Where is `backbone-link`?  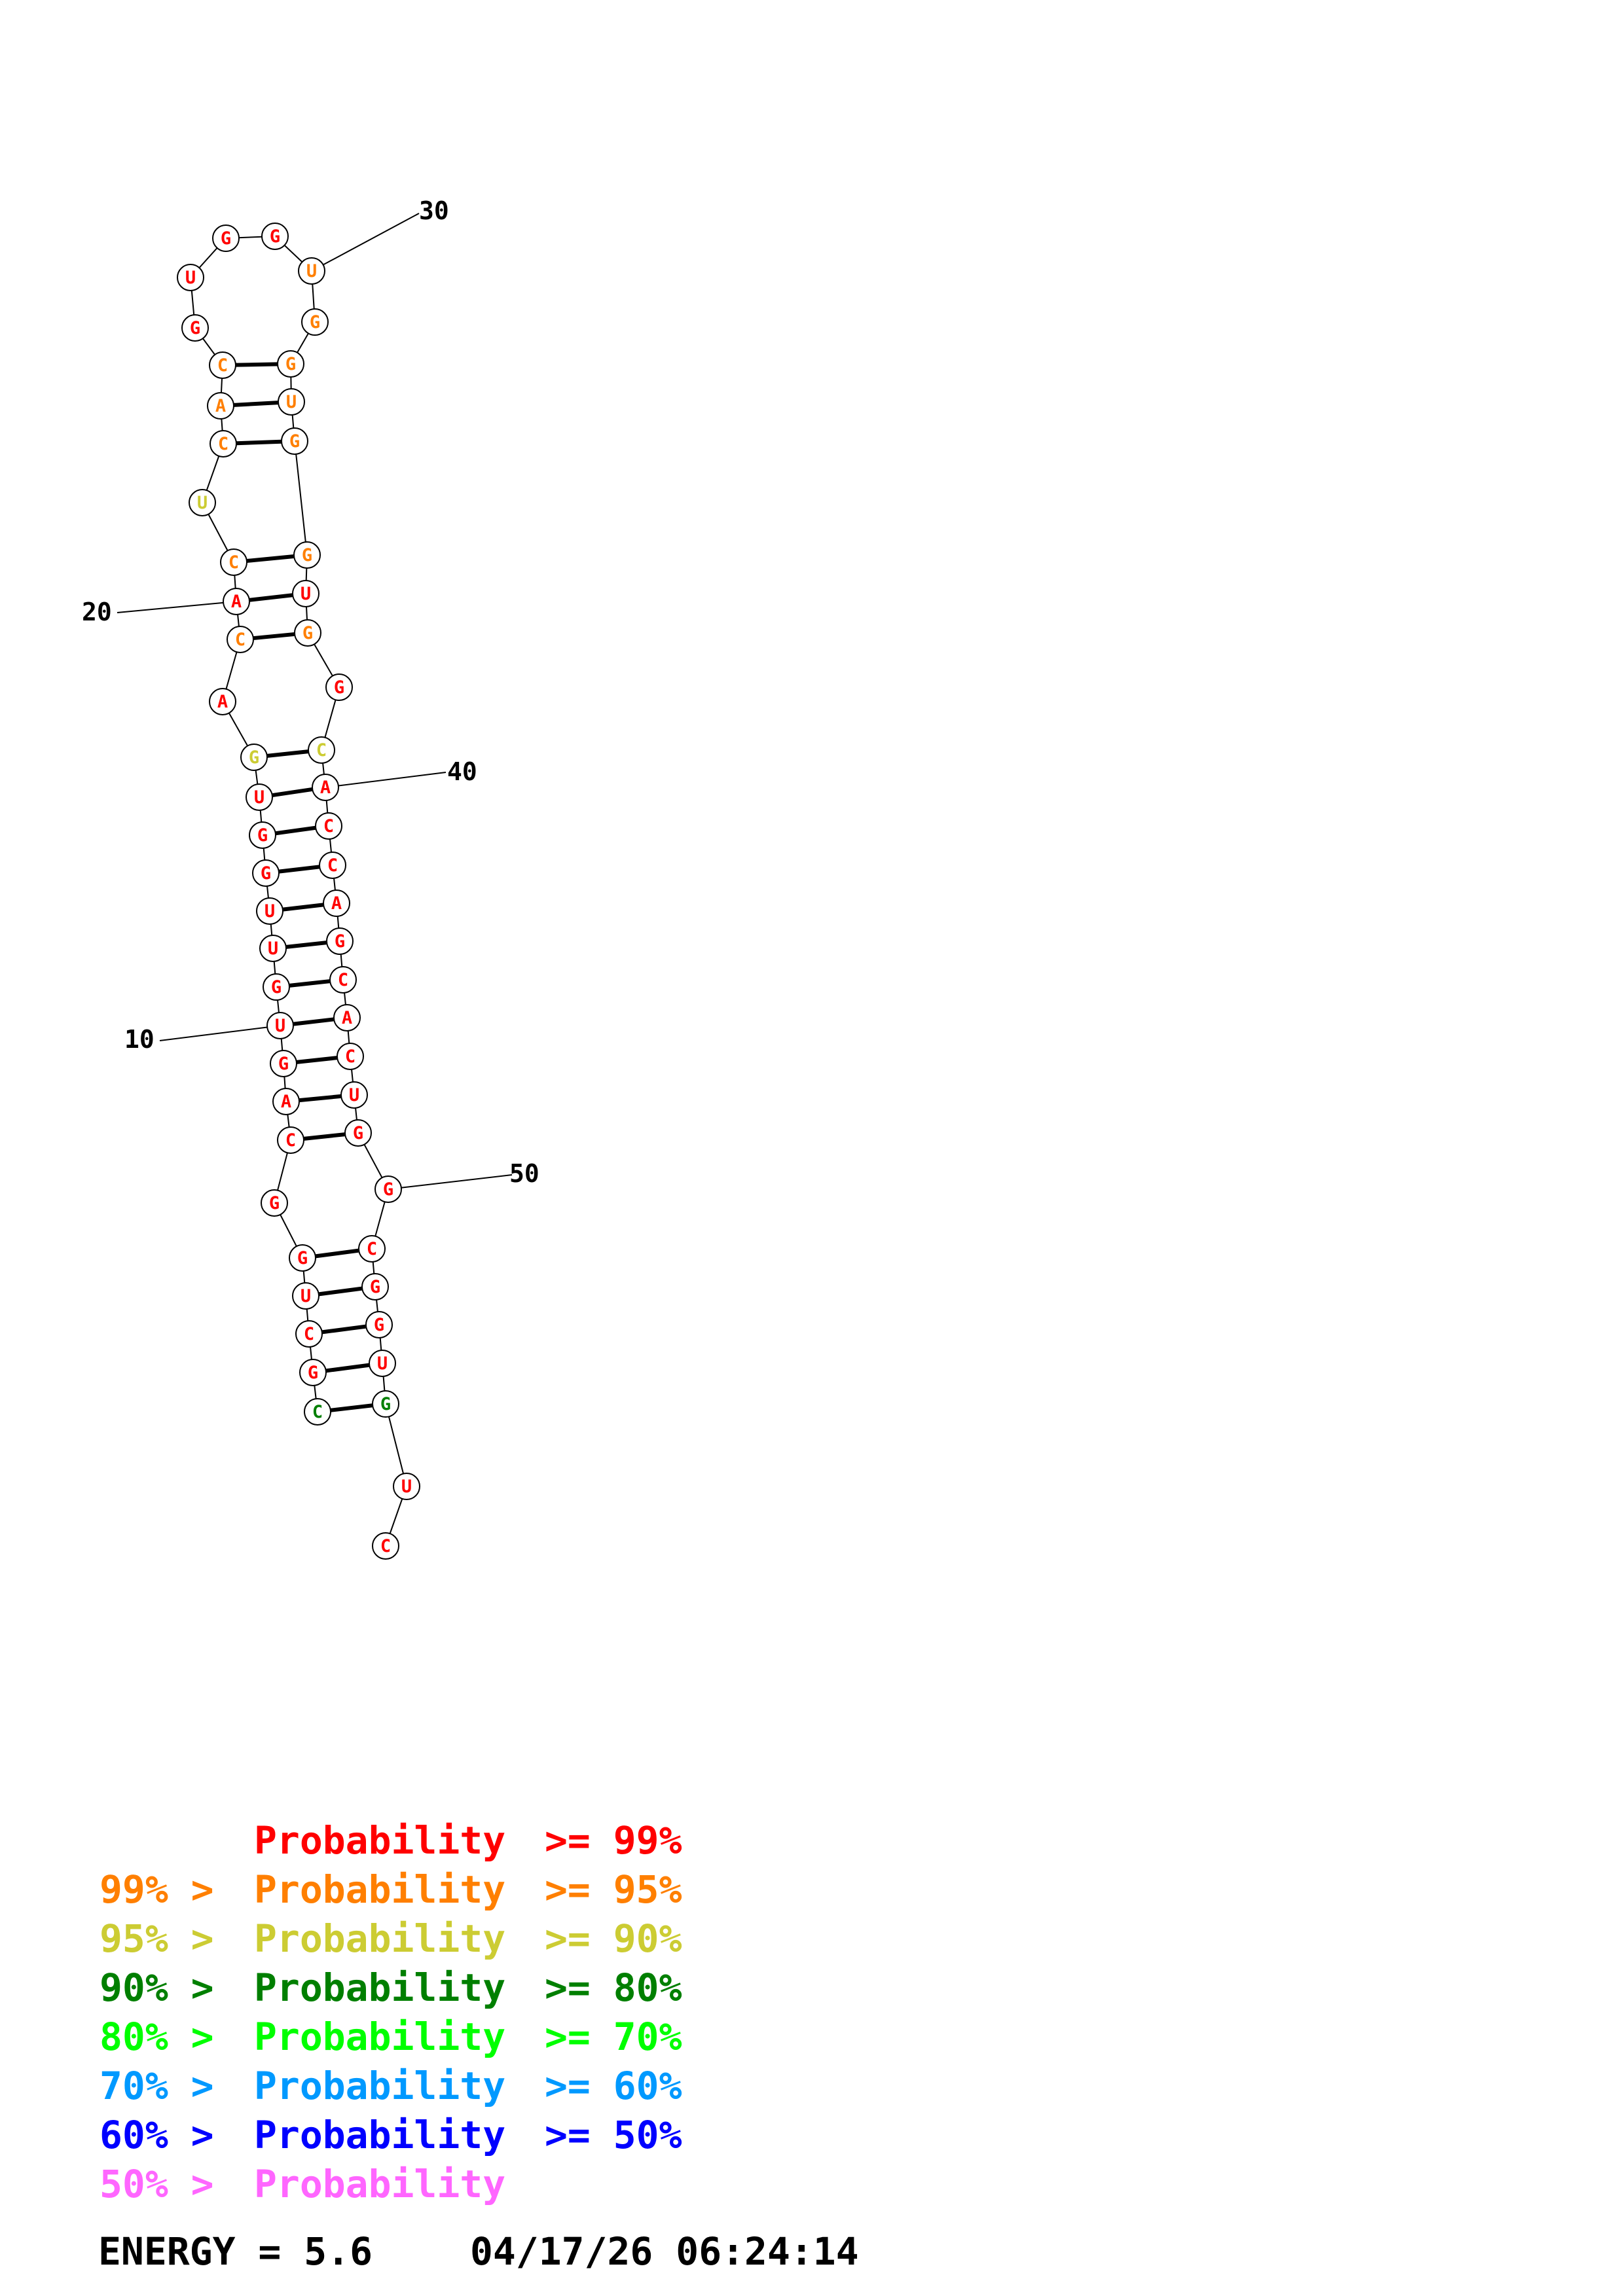
backbone-link is located at coordinates (301, 498).